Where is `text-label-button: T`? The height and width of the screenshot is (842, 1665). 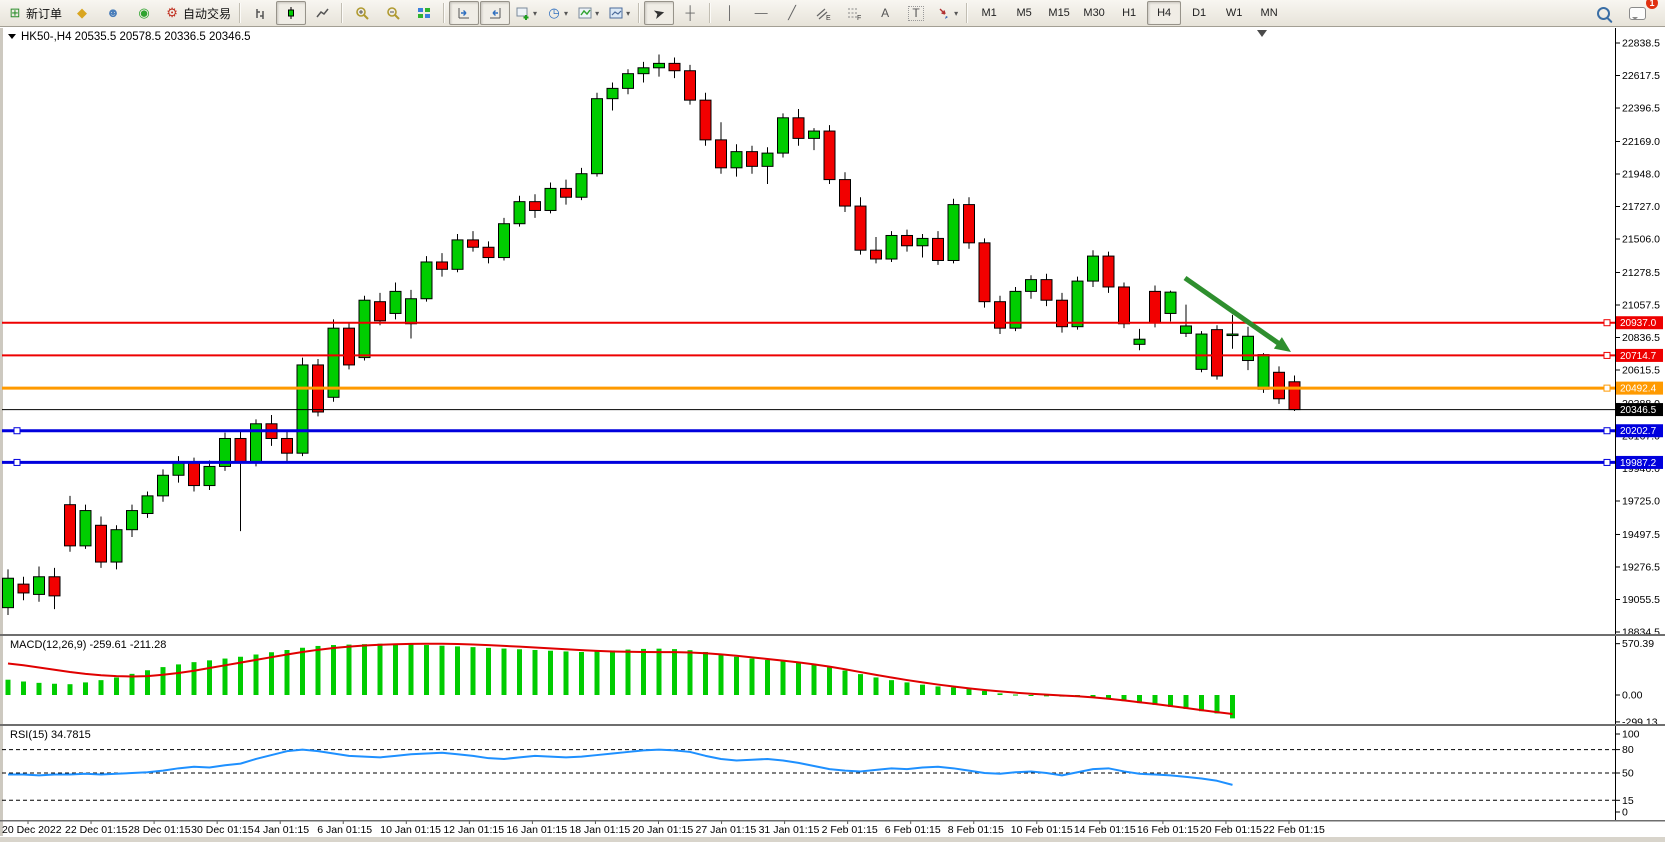
text-label-button: T is located at coordinates (916, 13).